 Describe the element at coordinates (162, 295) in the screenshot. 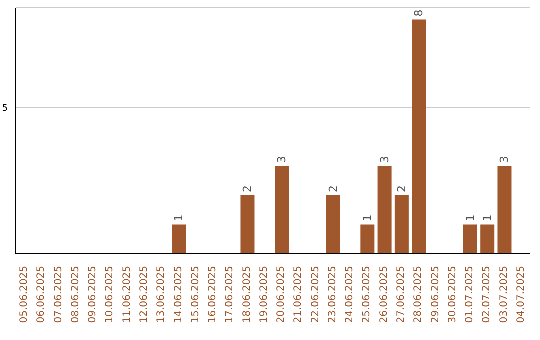

I see `x-tick-label: 13.06.2025` at that location.